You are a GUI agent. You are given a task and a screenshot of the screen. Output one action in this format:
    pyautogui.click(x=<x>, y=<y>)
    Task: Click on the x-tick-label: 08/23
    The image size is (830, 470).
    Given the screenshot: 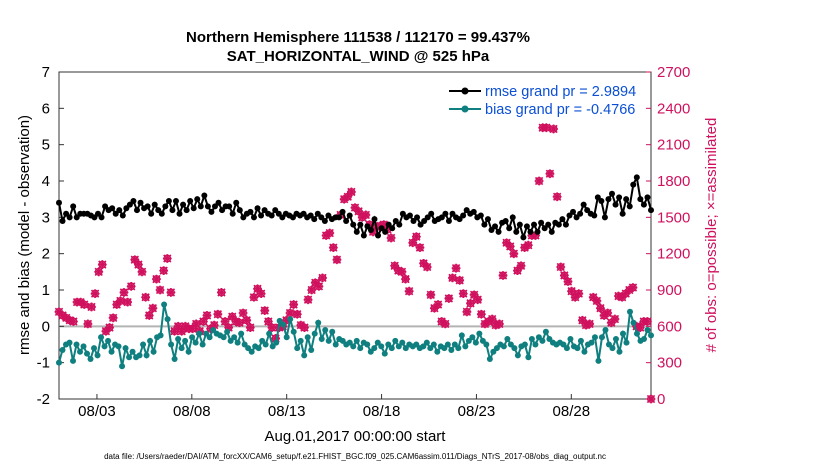 What is the action you would take?
    pyautogui.click(x=477, y=411)
    